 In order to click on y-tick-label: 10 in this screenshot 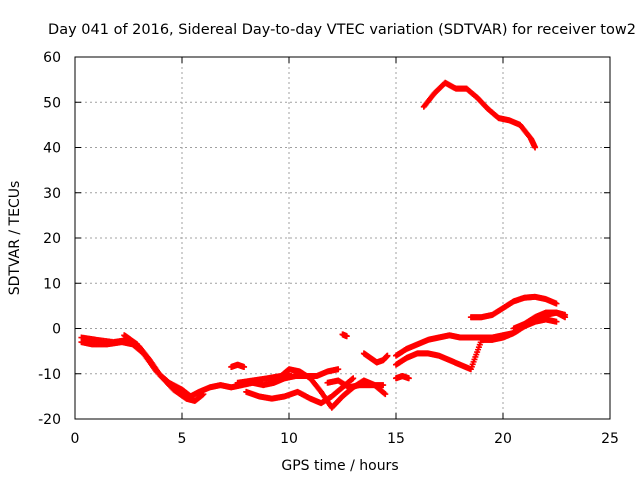, I will do `click(52, 284)`.